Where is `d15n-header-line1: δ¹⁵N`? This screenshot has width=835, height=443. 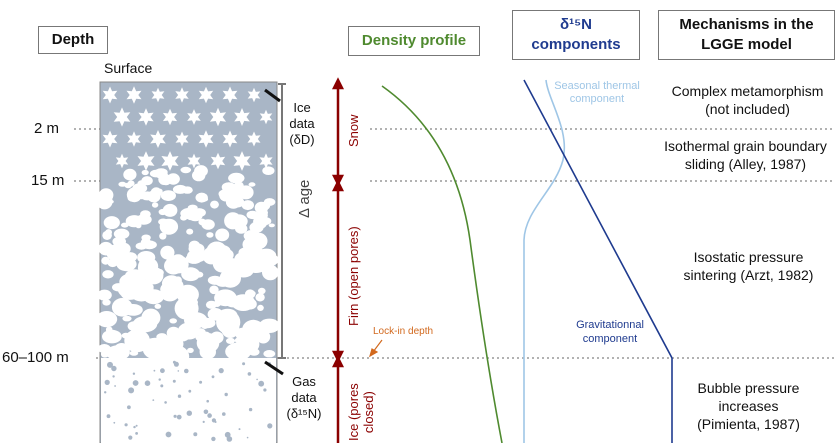
d15n-header-line1: δ¹⁵N is located at coordinates (576, 24).